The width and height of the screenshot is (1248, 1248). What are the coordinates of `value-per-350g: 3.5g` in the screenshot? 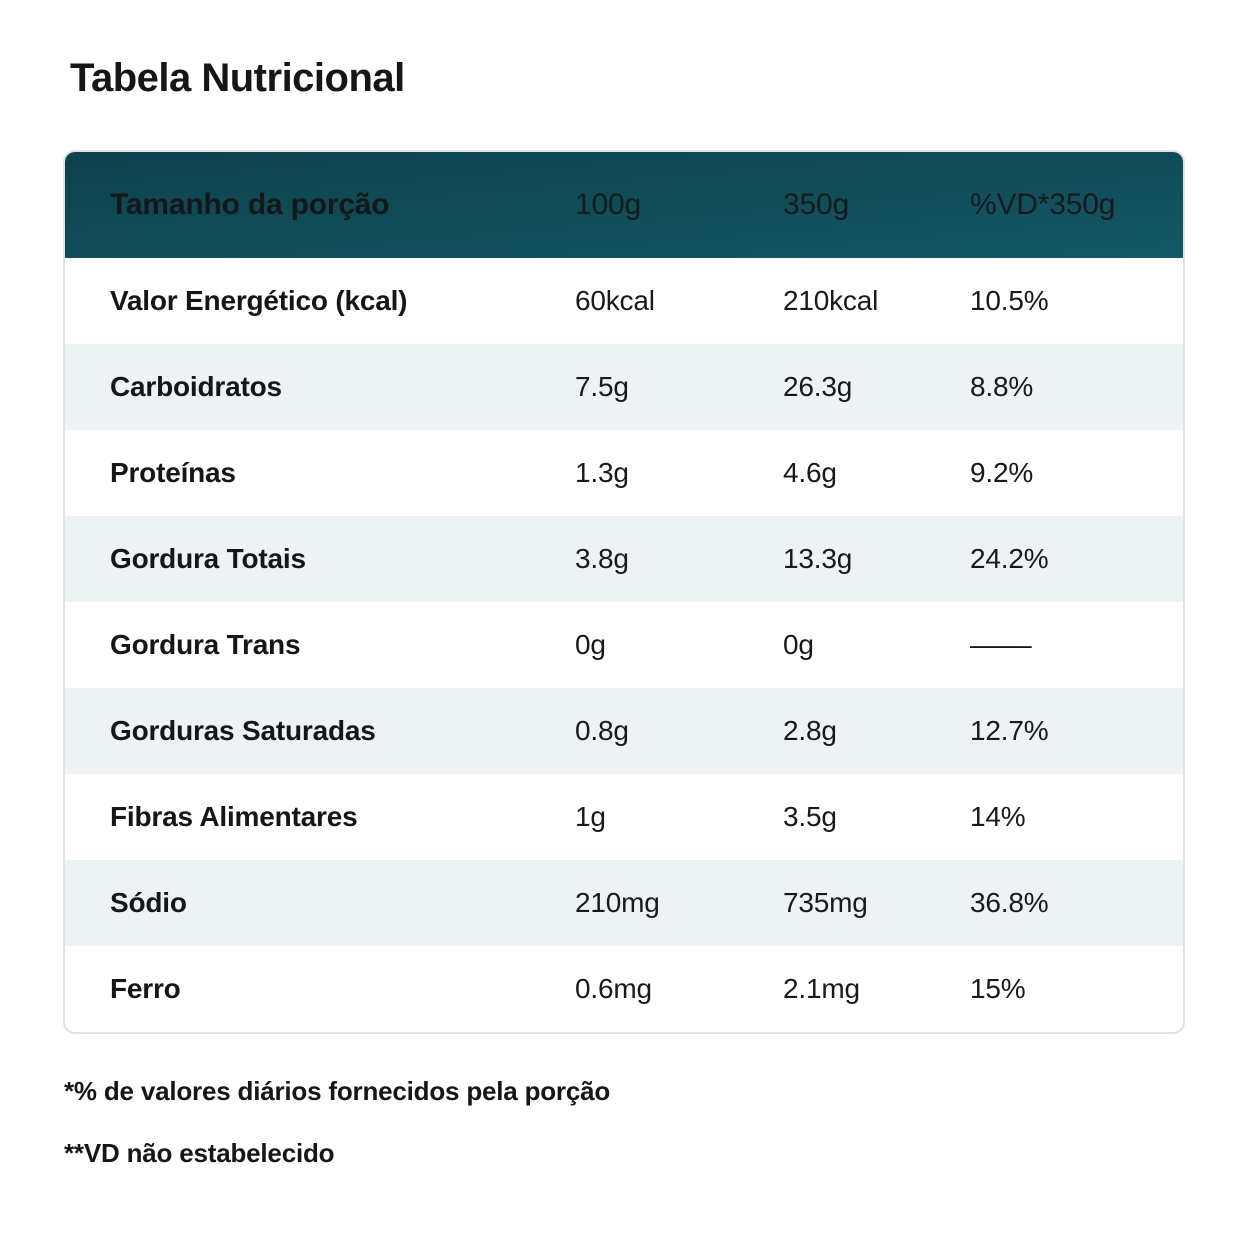 It's located at (810, 816).